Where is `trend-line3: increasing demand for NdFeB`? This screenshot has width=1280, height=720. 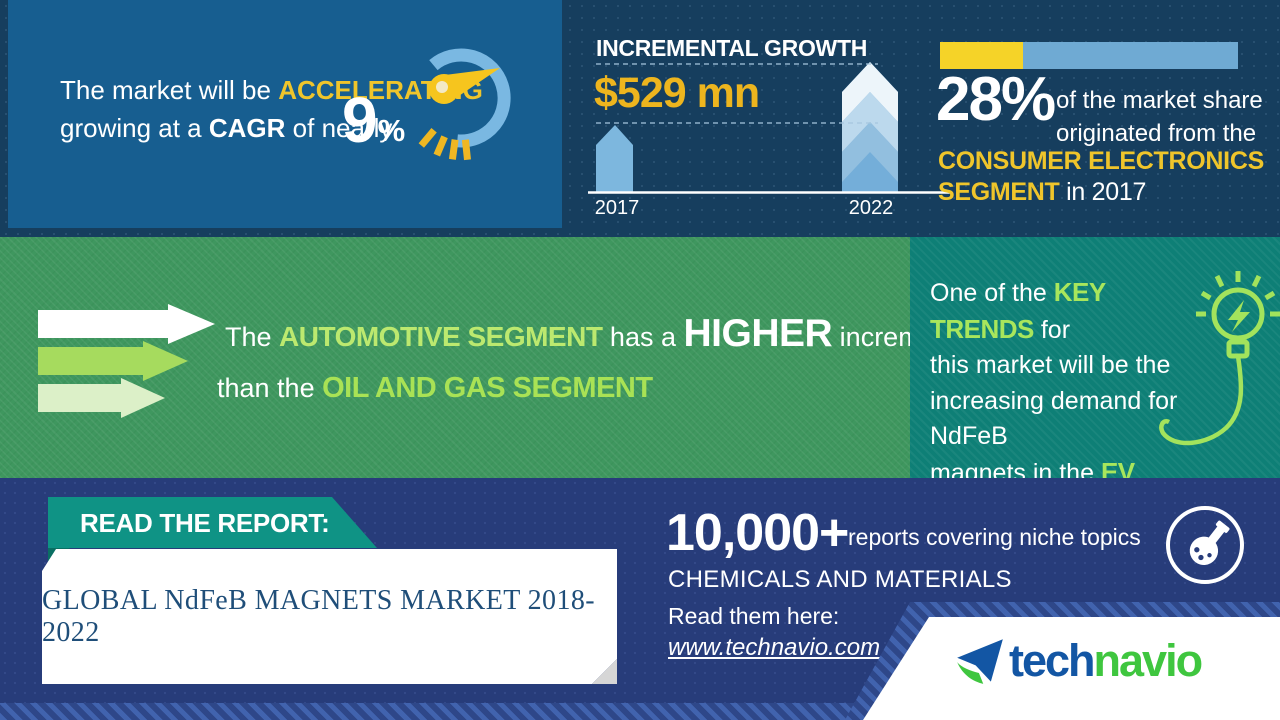 trend-line3: increasing demand for NdFeB is located at coordinates (1054, 418).